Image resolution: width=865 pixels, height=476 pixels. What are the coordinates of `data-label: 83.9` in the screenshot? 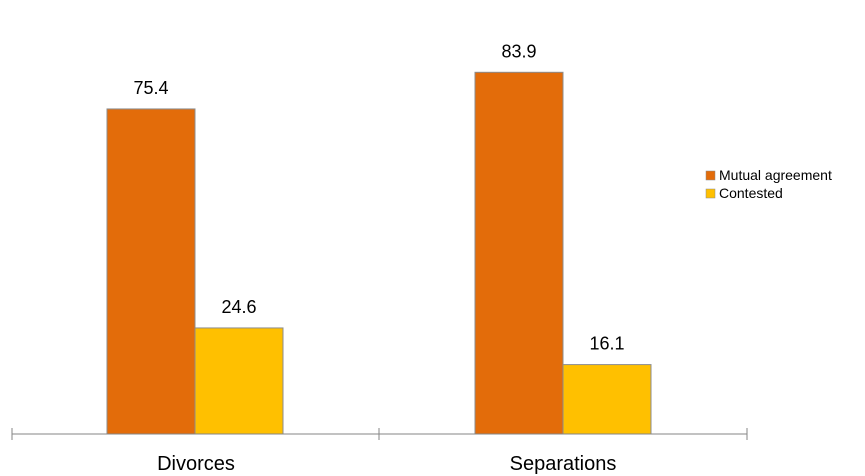 It's located at (518, 51).